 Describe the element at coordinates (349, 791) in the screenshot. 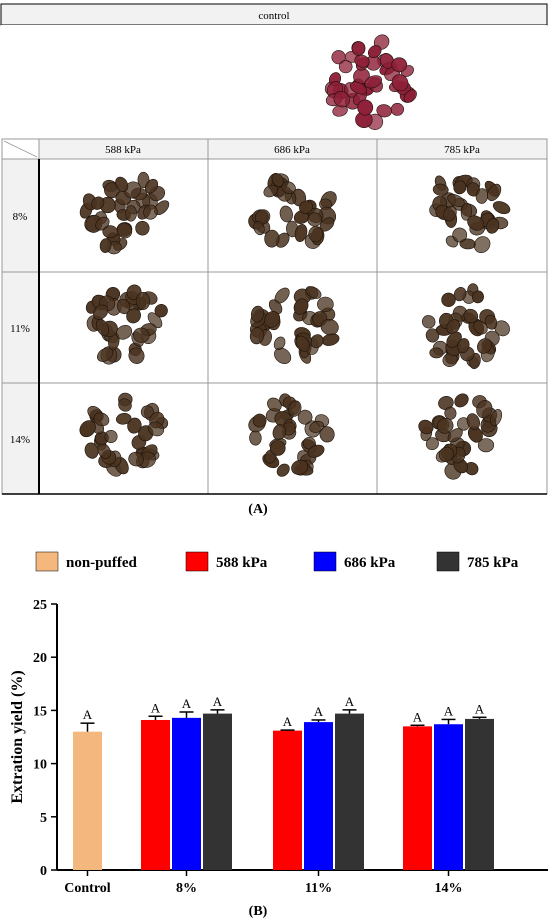

I see `bar-785-kPa-11pct` at that location.